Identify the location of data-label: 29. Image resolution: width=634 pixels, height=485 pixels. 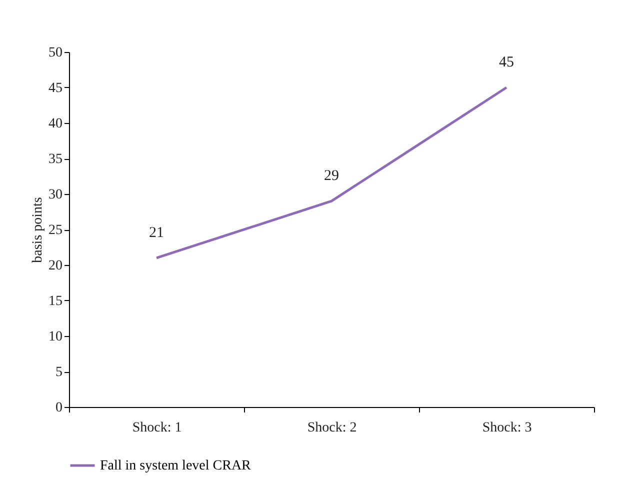
(331, 176).